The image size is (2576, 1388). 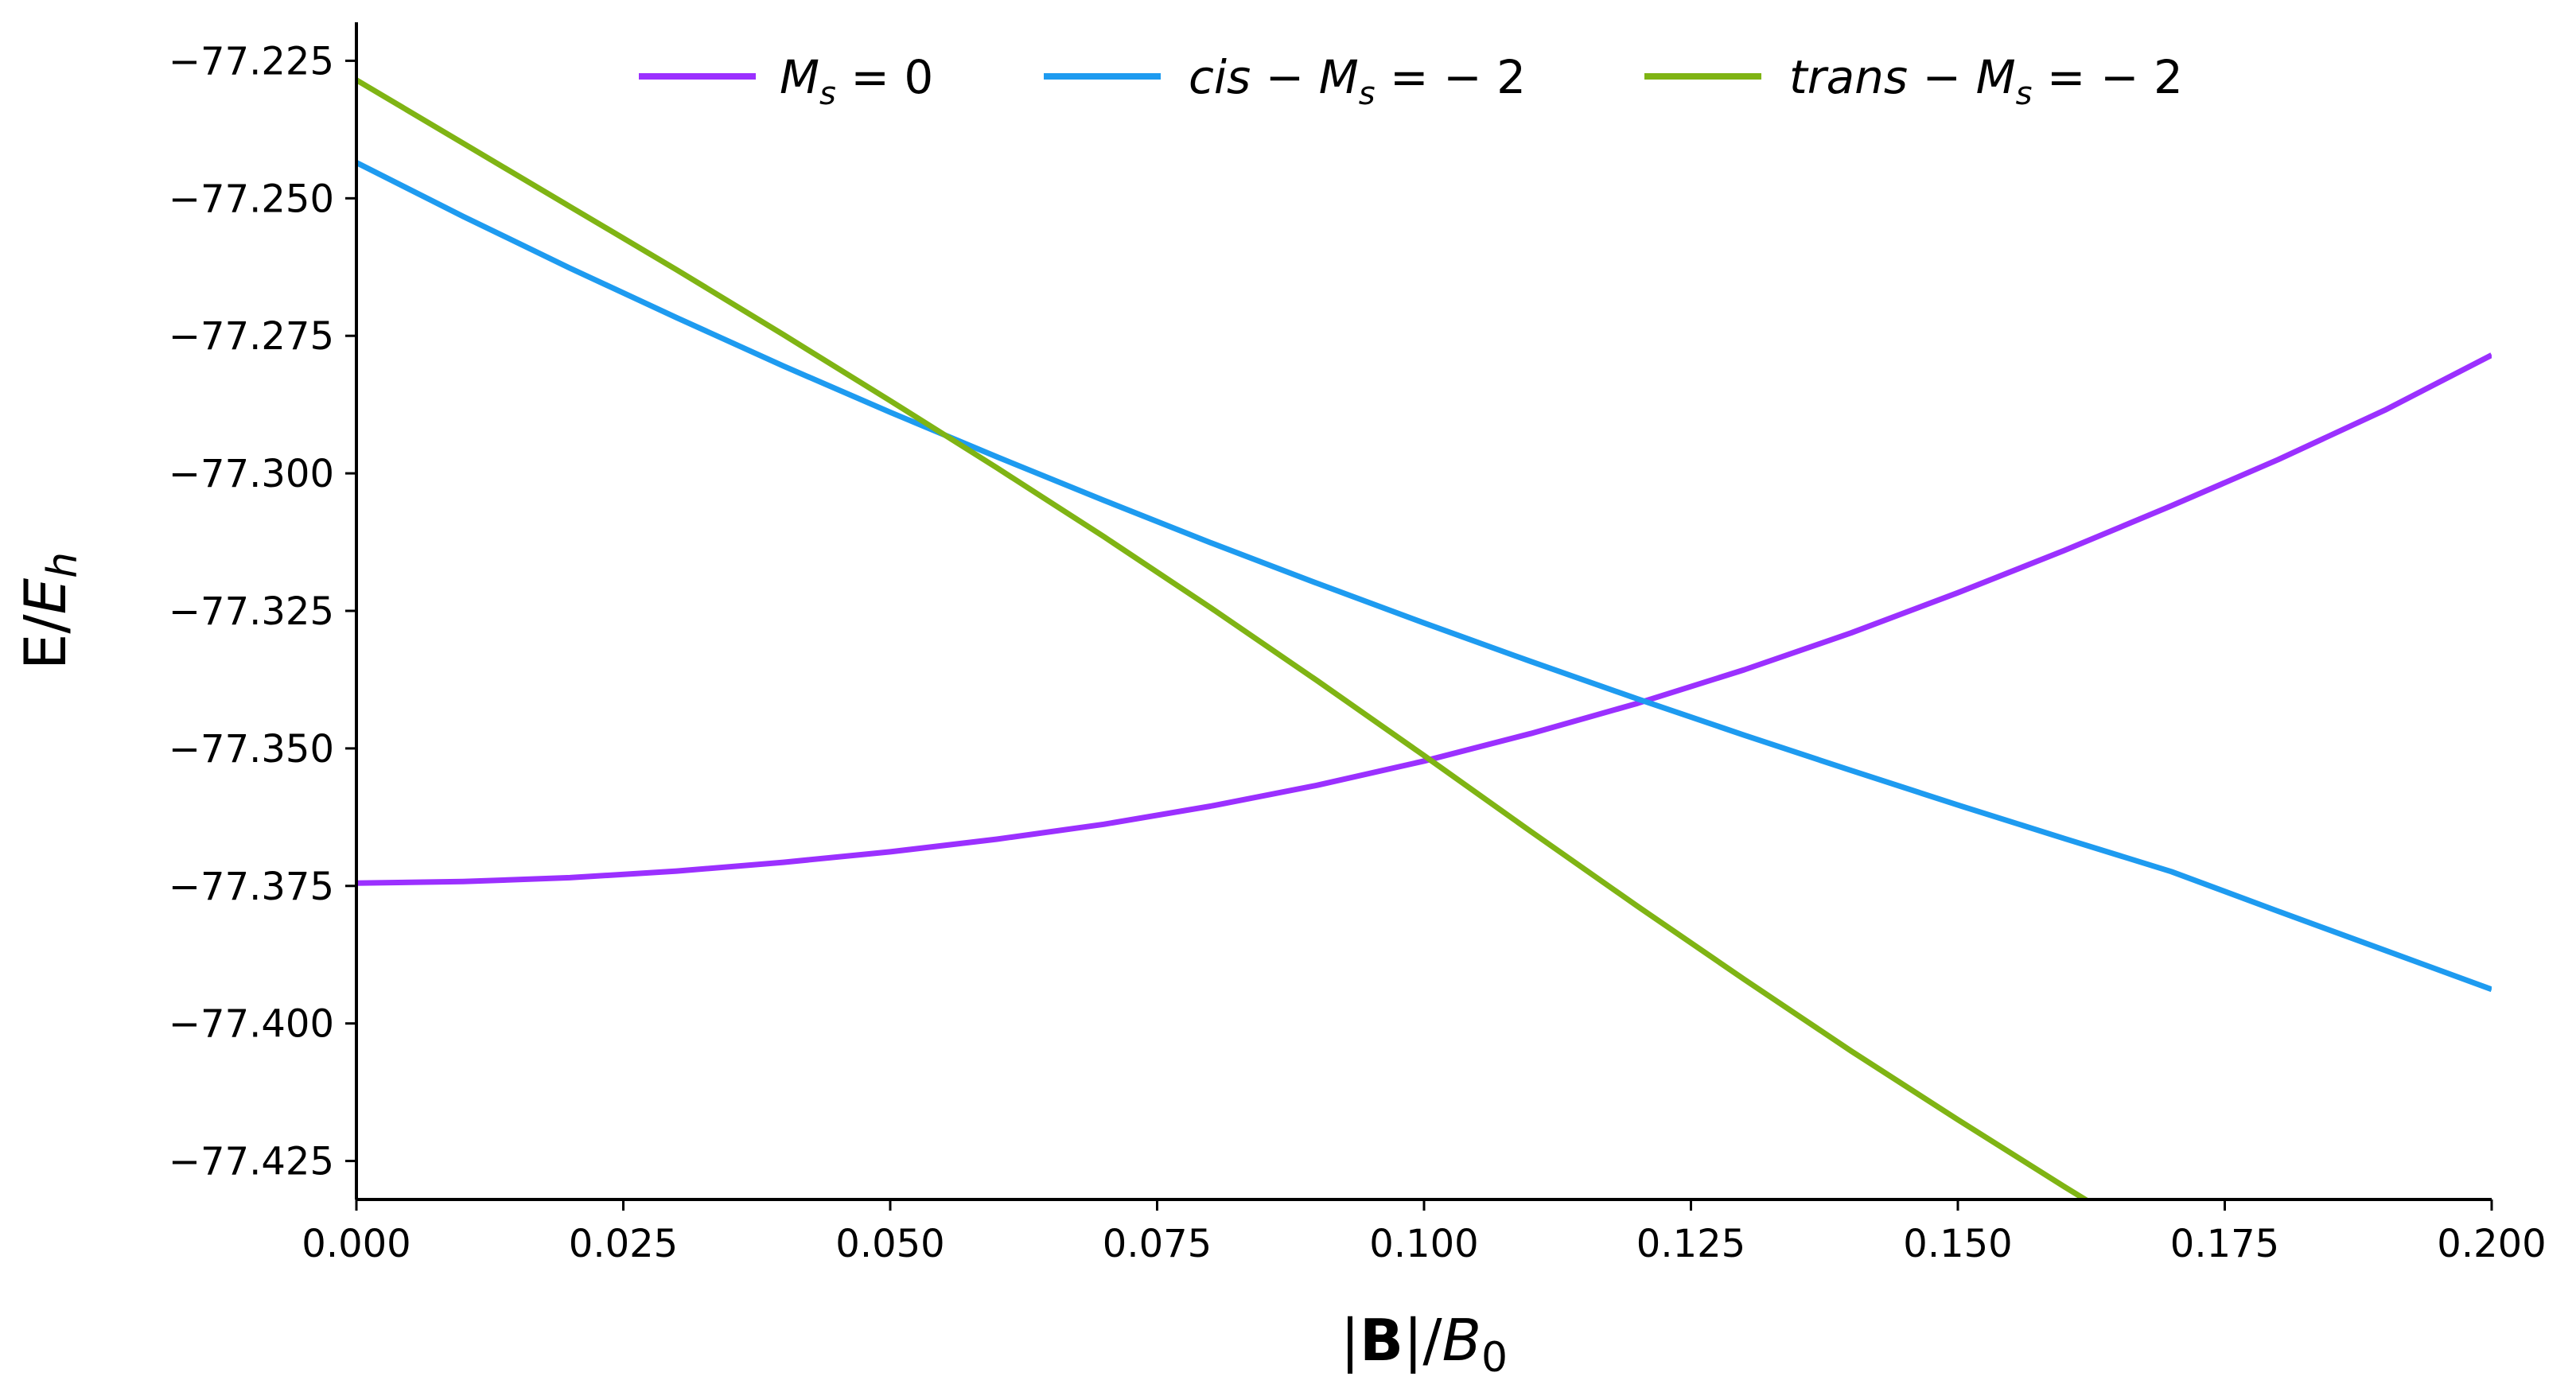 What do you see at coordinates (252, 1024) in the screenshot?
I see `y-tick-label: −77.400` at bounding box center [252, 1024].